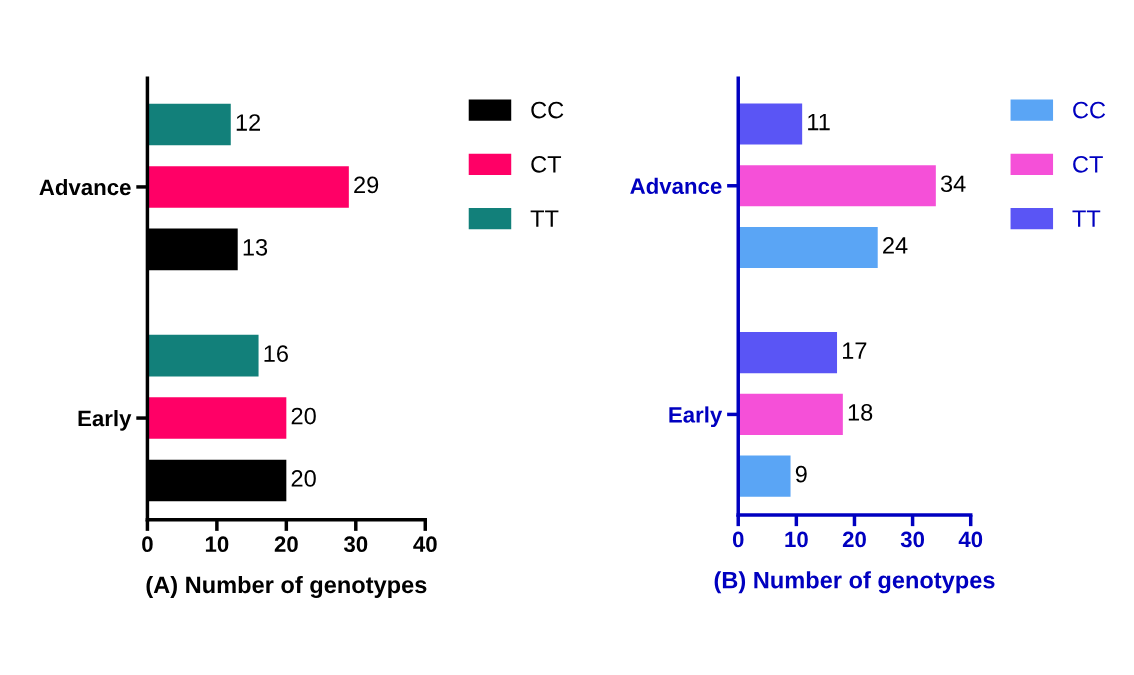 Image resolution: width=1134 pixels, height=675 pixels. I want to click on data-label: 11, so click(819, 122).